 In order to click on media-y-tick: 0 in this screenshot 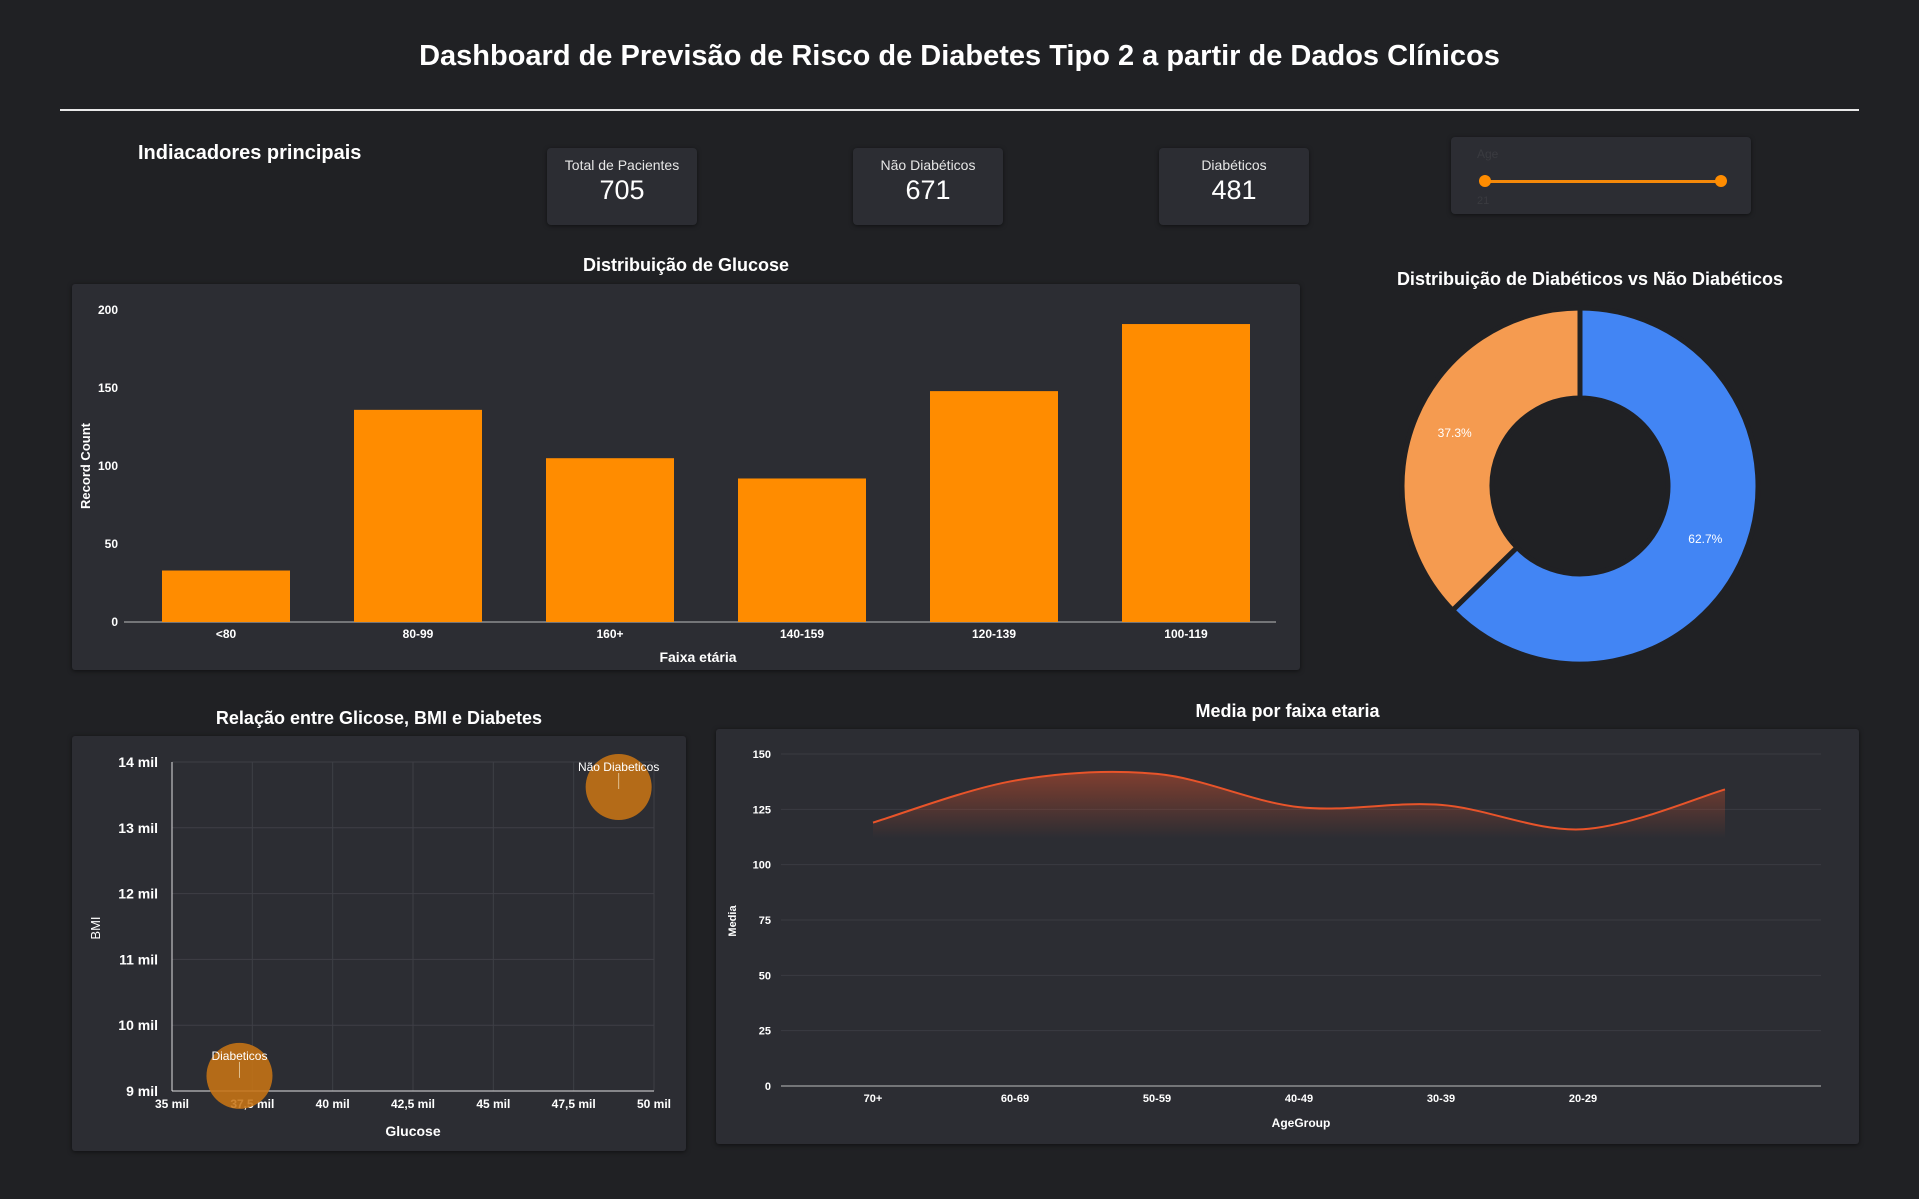, I will do `click(768, 1087)`.